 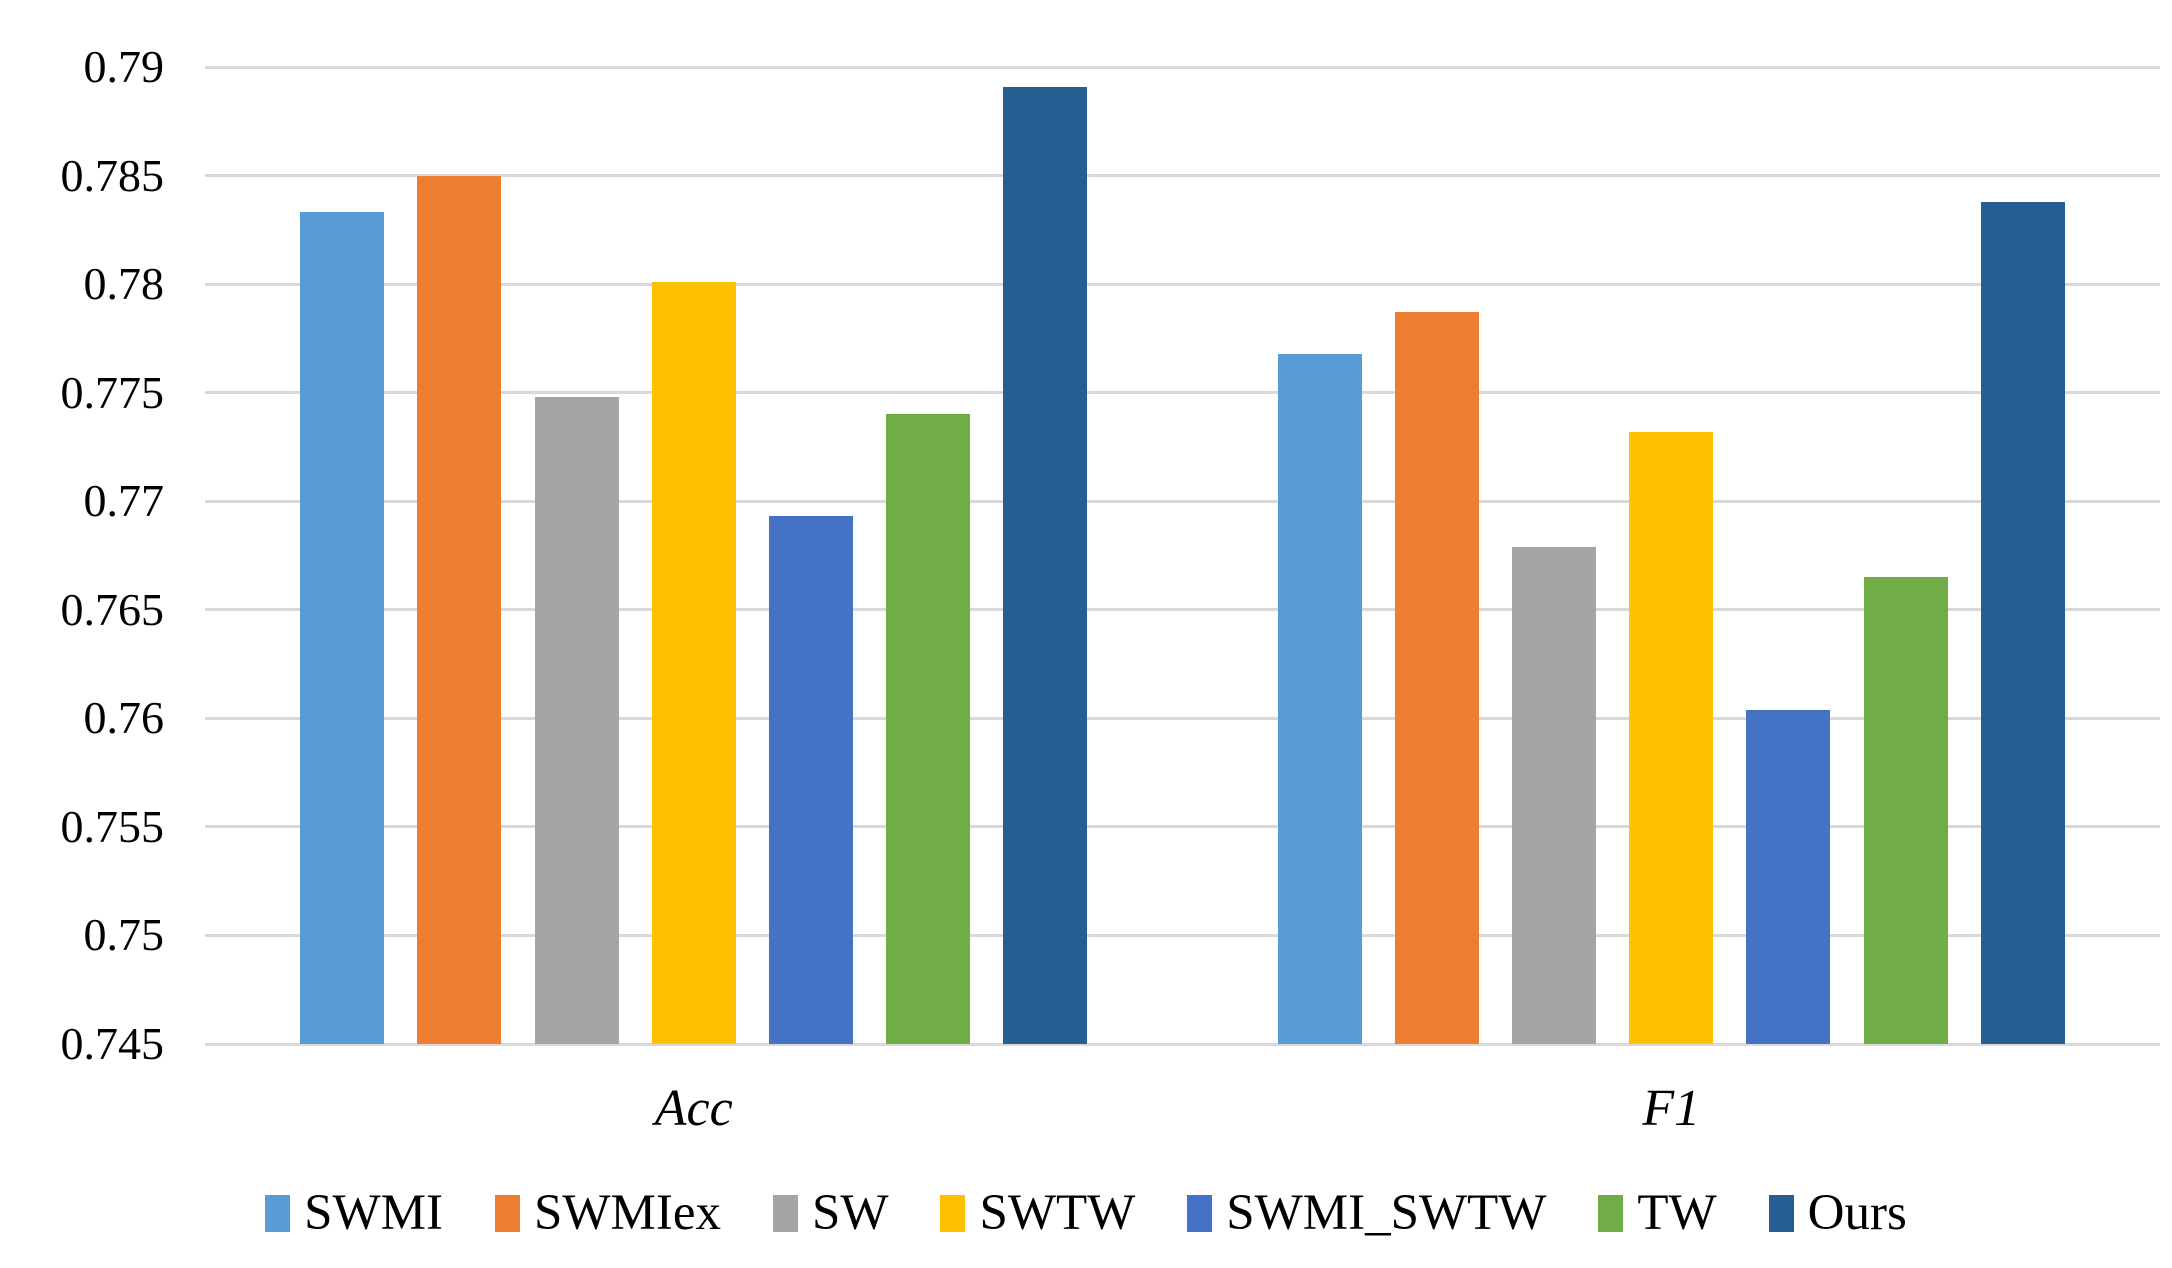 I want to click on legend-label-swmi_swtw: SWMI_SWTW, so click(x=1386, y=1212).